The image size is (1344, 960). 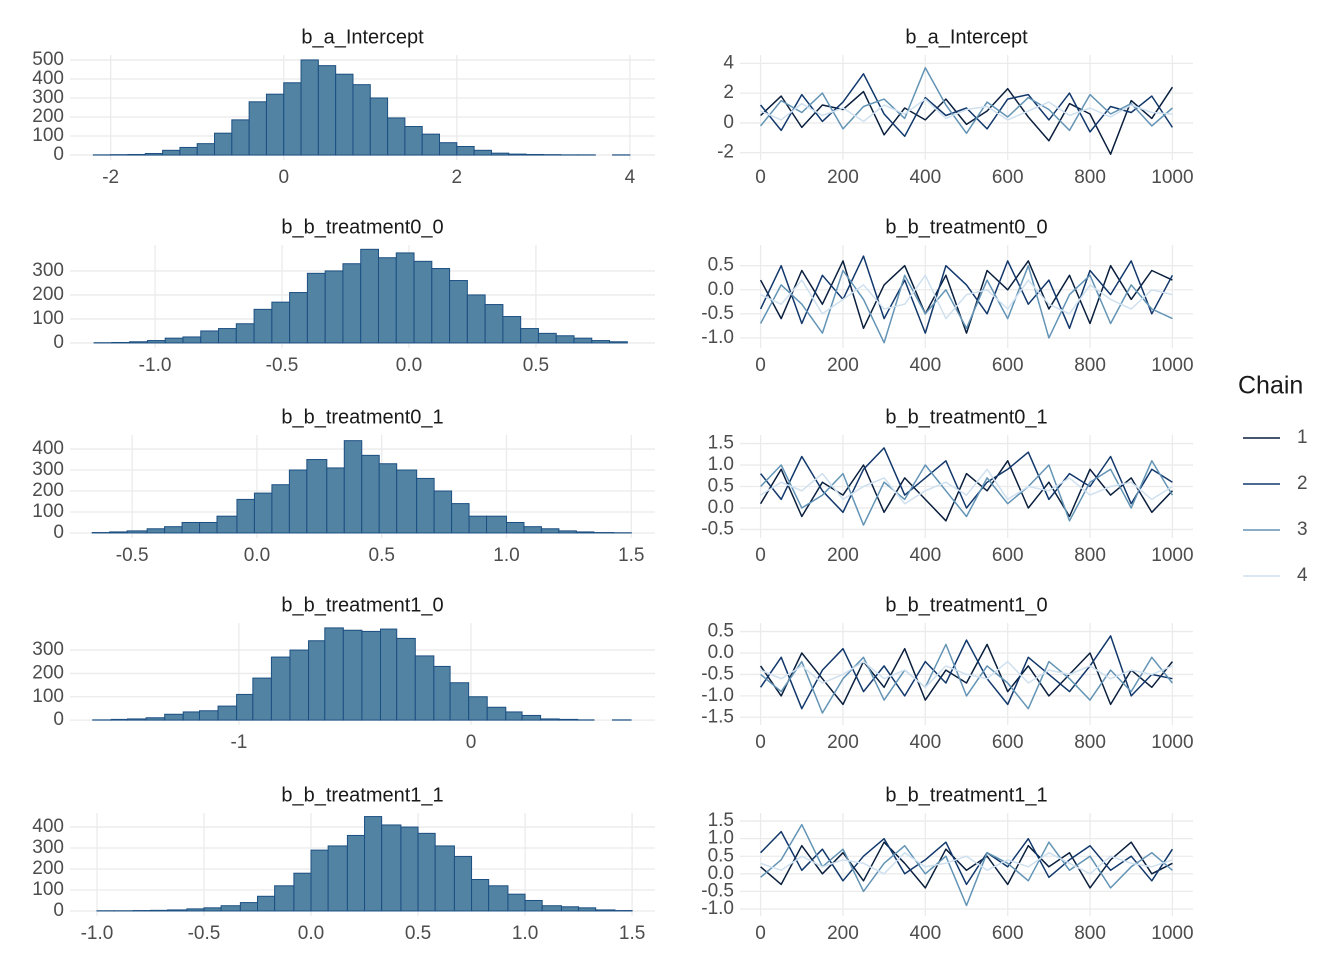 I want to click on y-tick-label: -1.5, so click(x=717, y=716).